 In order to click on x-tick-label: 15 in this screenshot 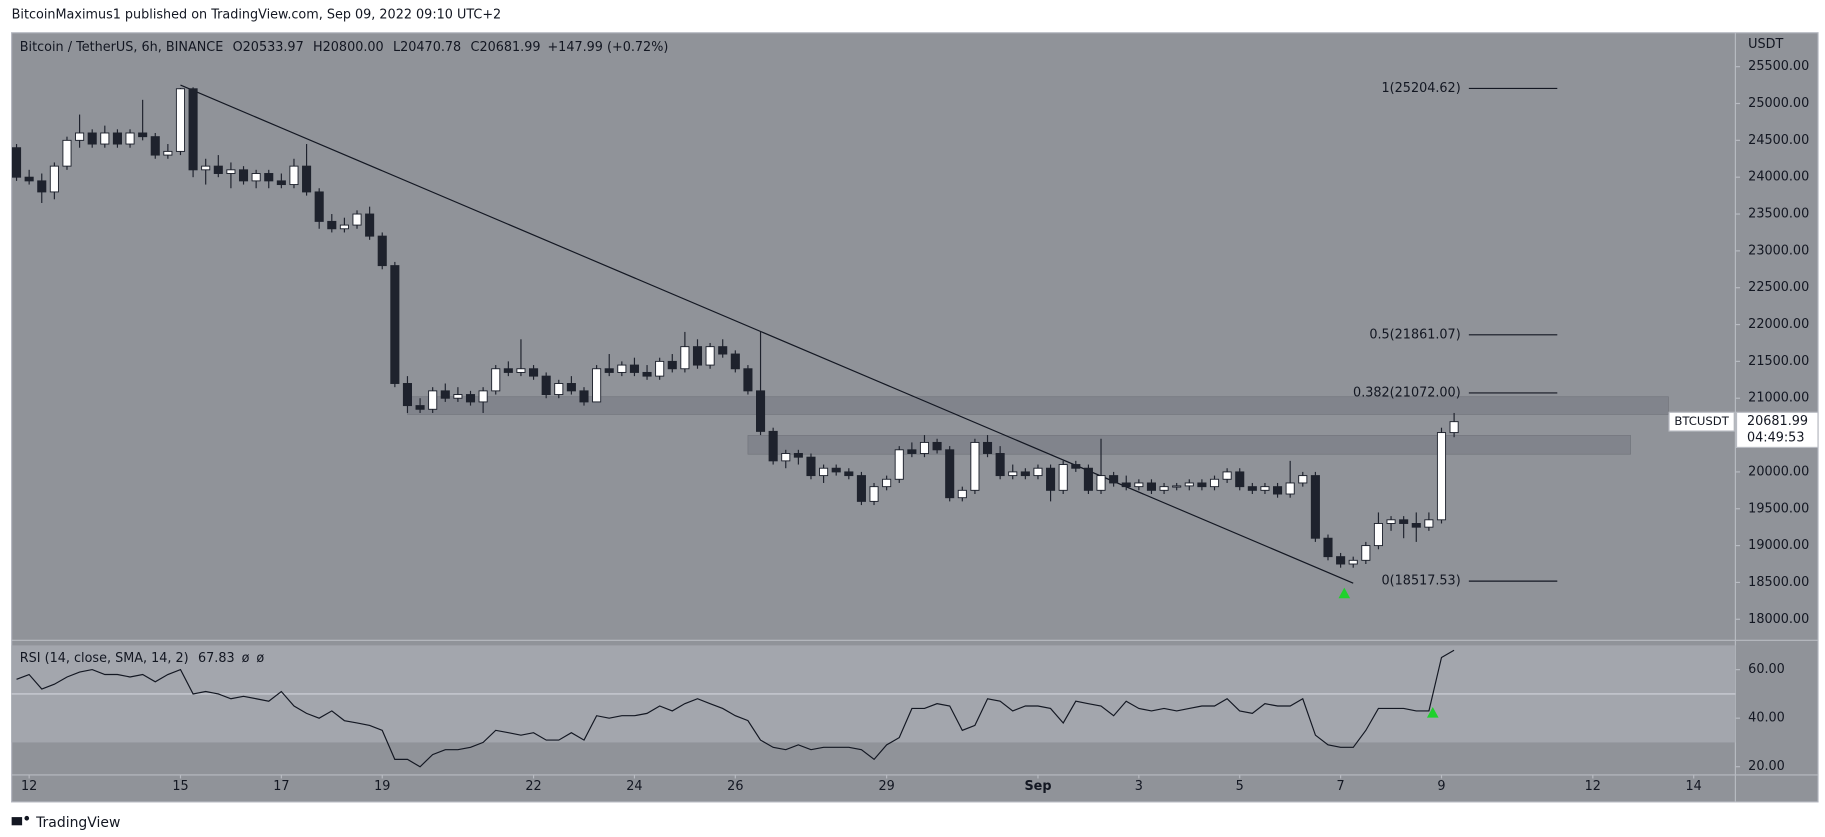, I will do `click(180, 786)`.